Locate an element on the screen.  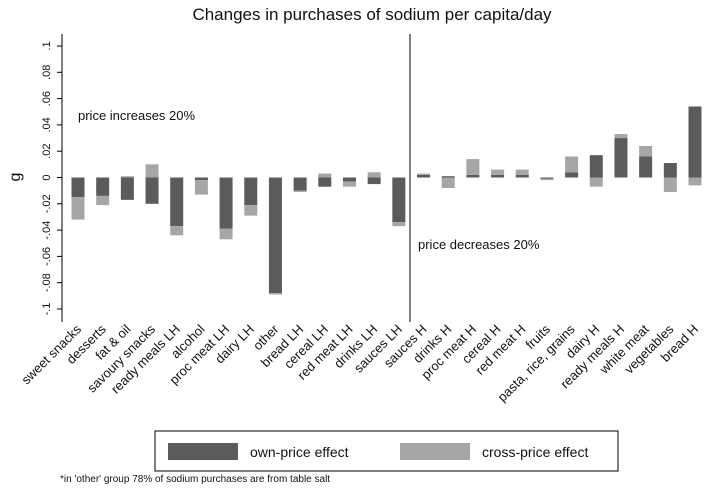
y-tick-label: -.1 is located at coordinates (47, 309).